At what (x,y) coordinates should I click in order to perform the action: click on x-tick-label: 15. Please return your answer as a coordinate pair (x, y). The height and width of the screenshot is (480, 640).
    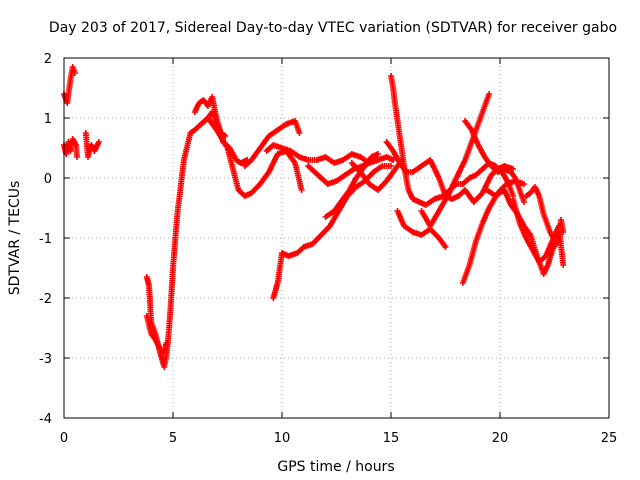
    Looking at the image, I should click on (391, 438).